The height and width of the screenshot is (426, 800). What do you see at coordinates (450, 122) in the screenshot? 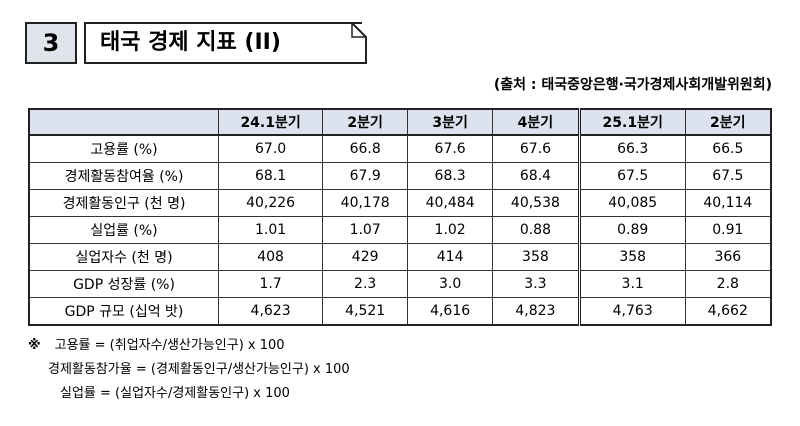
I see `column-header: 3분기` at bounding box center [450, 122].